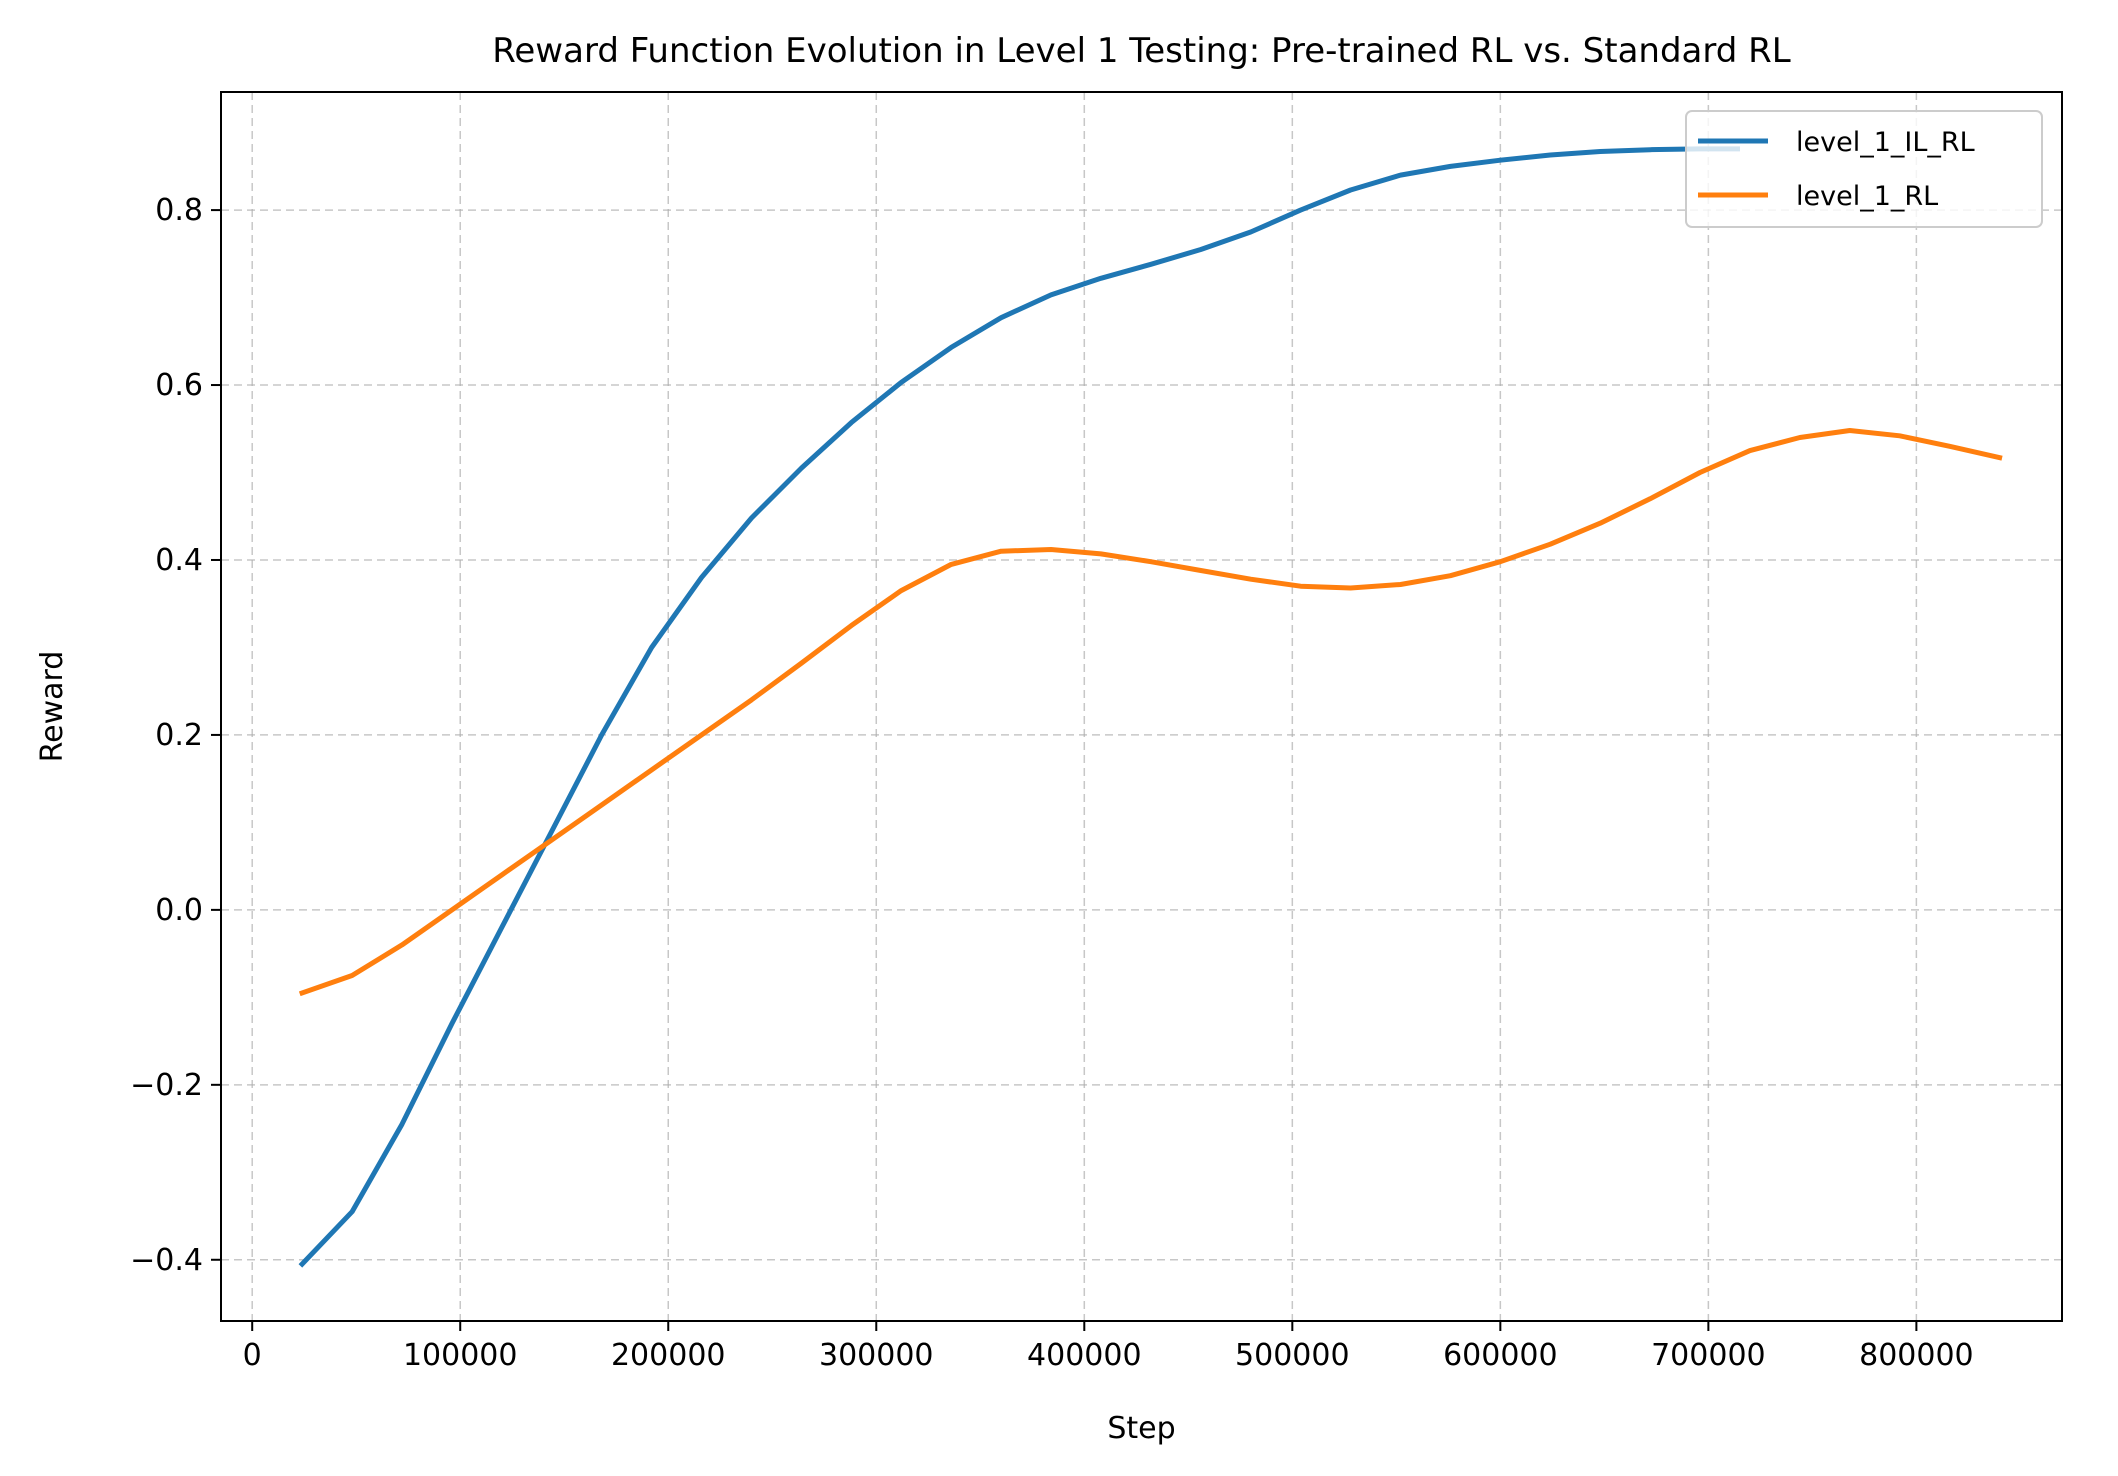 The image size is (2118, 1476). Describe the element at coordinates (166, 1085) in the screenshot. I see `y-tick-label: −0.2` at that location.